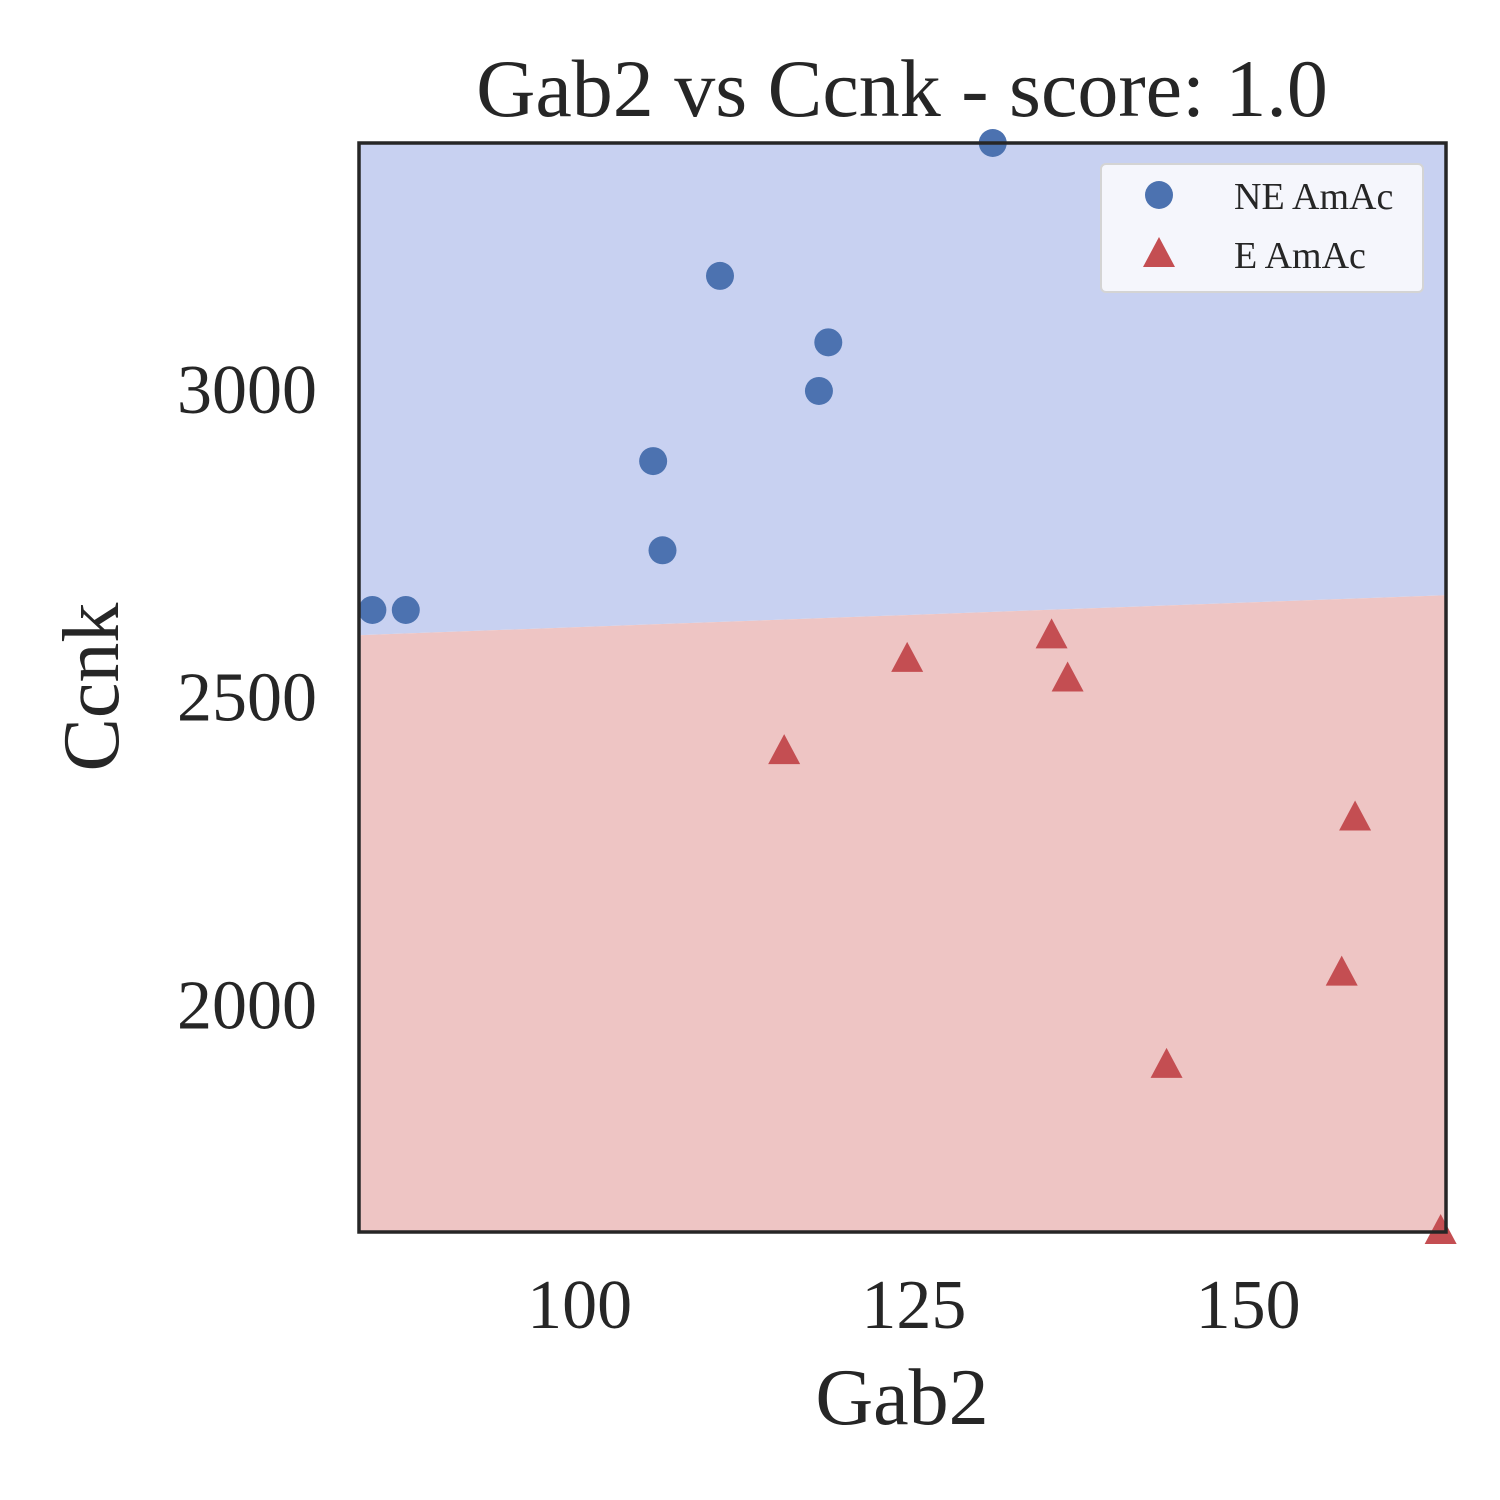 Image resolution: width=1500 pixels, height=1500 pixels. I want to click on y-tick-label-2500: 2500, so click(247, 698).